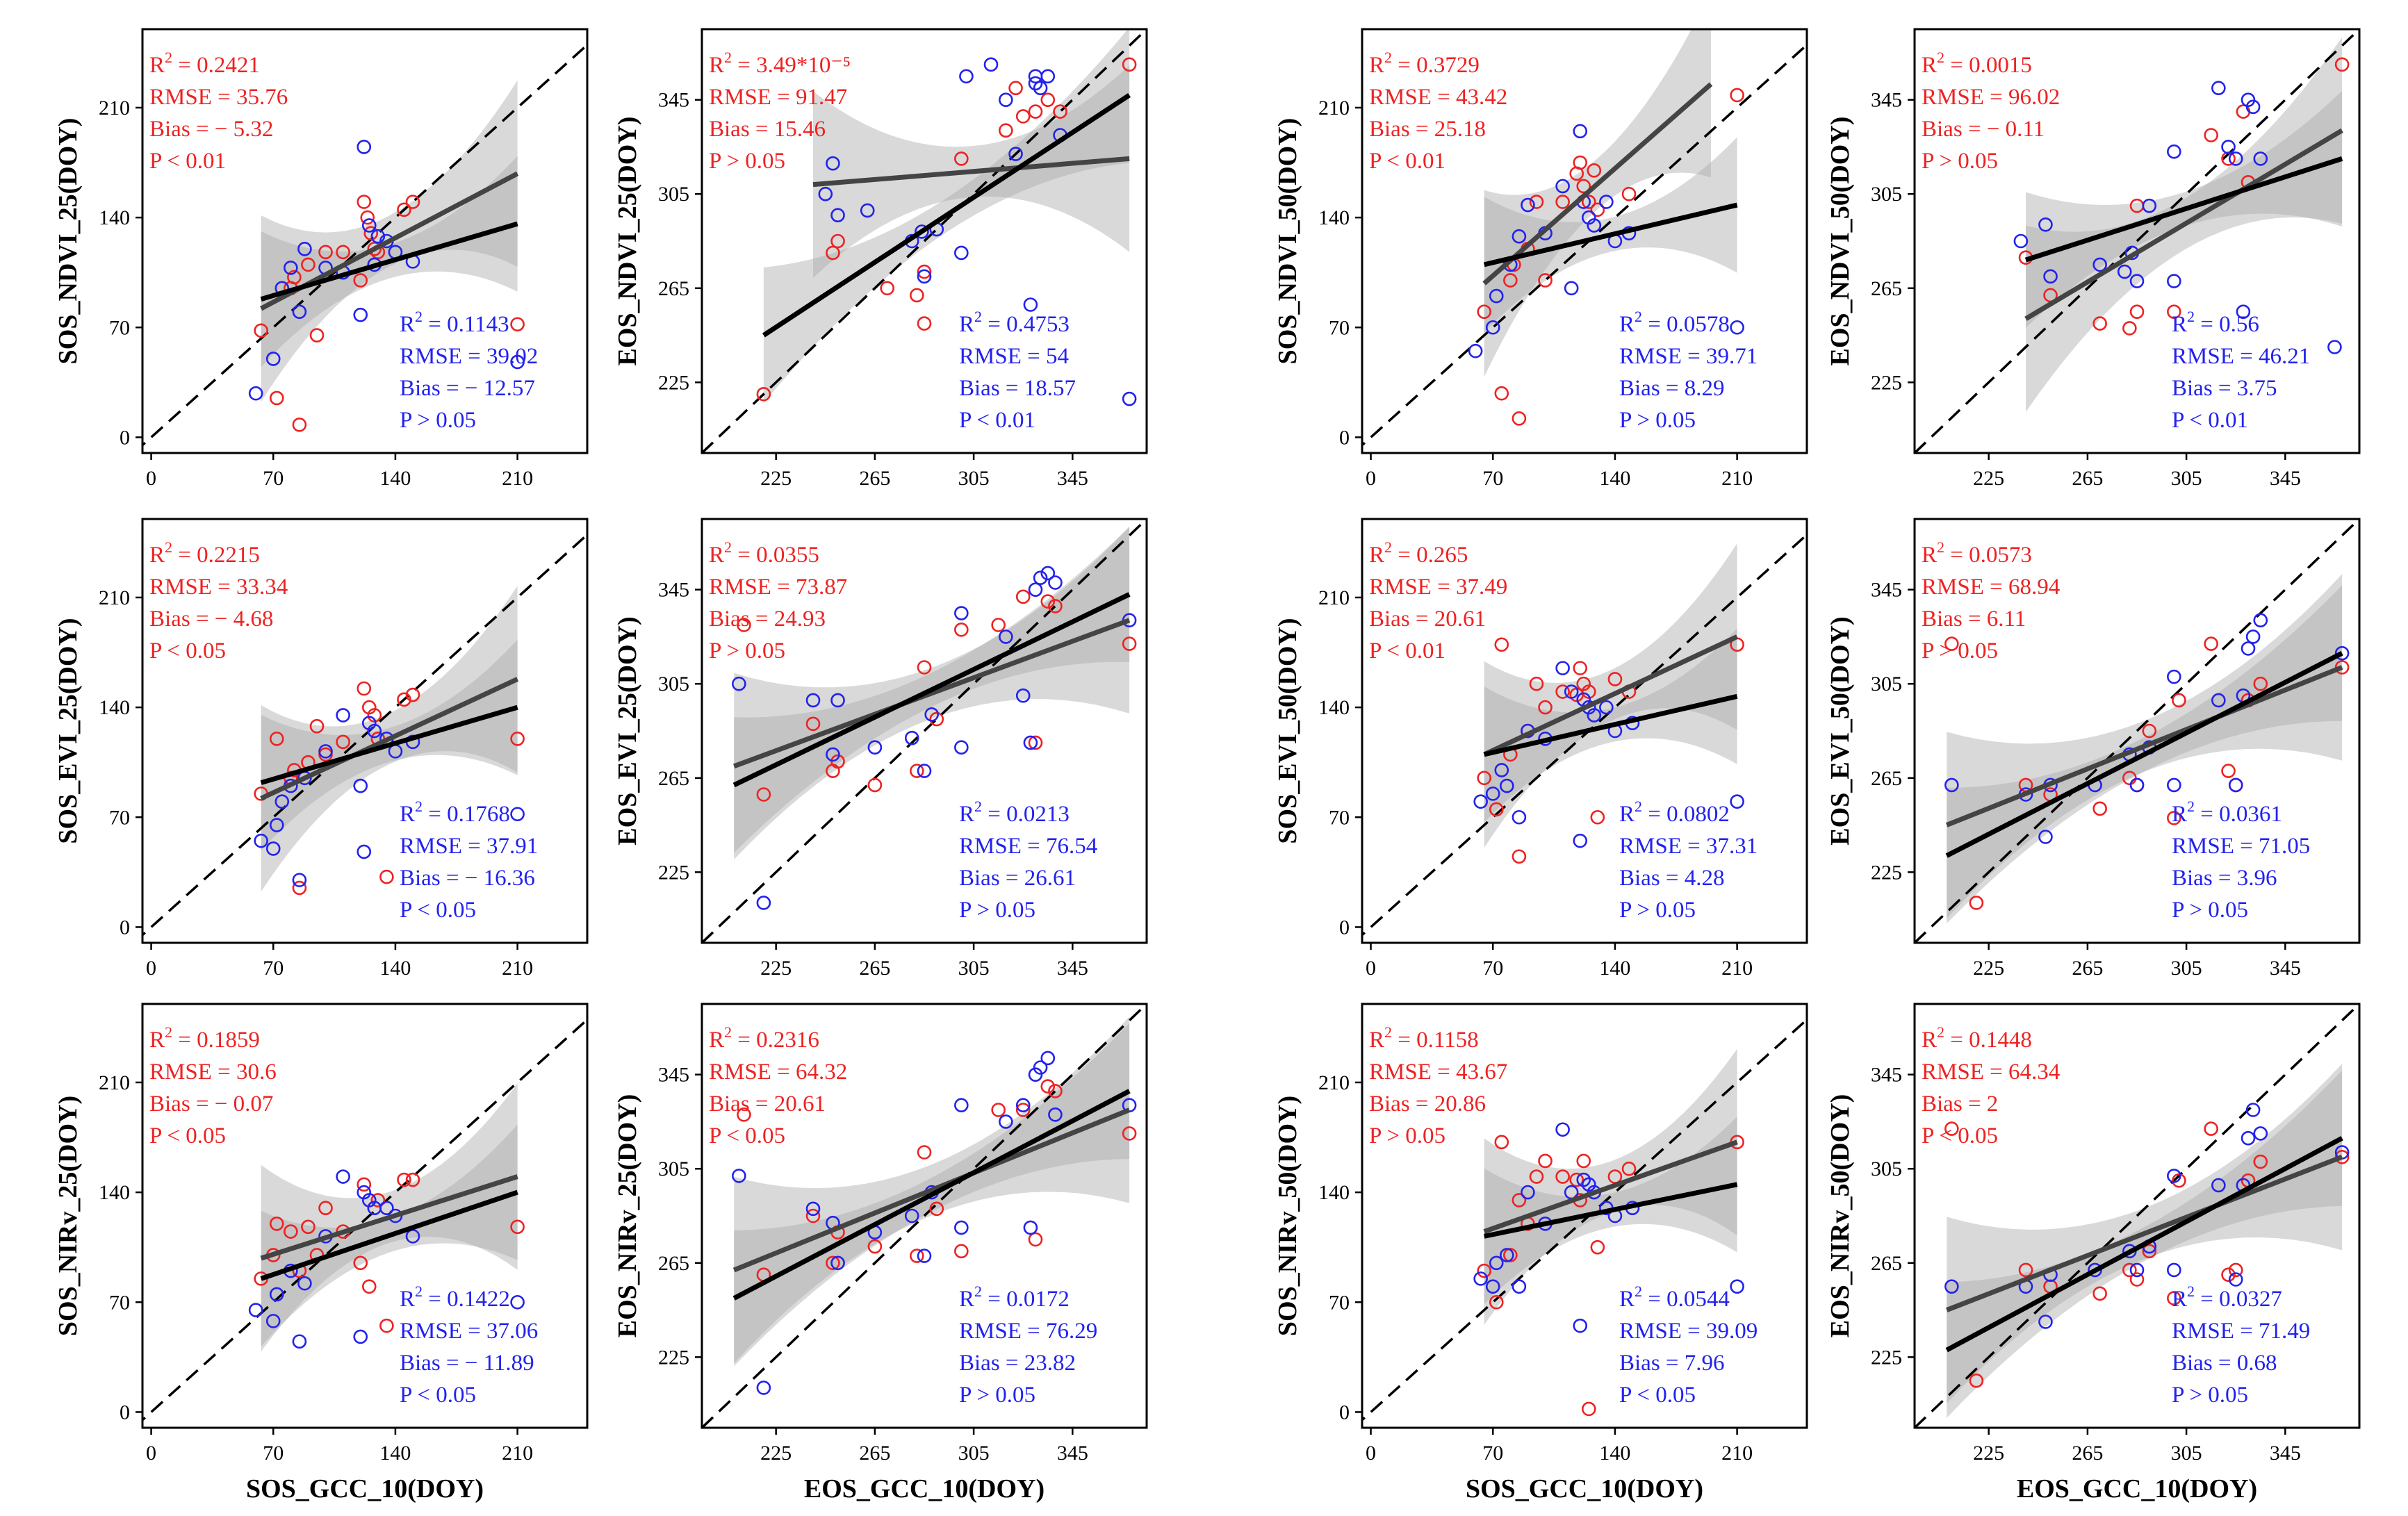  What do you see at coordinates (204, 1038) in the screenshot?
I see `red-r2: R2 = 0.1859` at bounding box center [204, 1038].